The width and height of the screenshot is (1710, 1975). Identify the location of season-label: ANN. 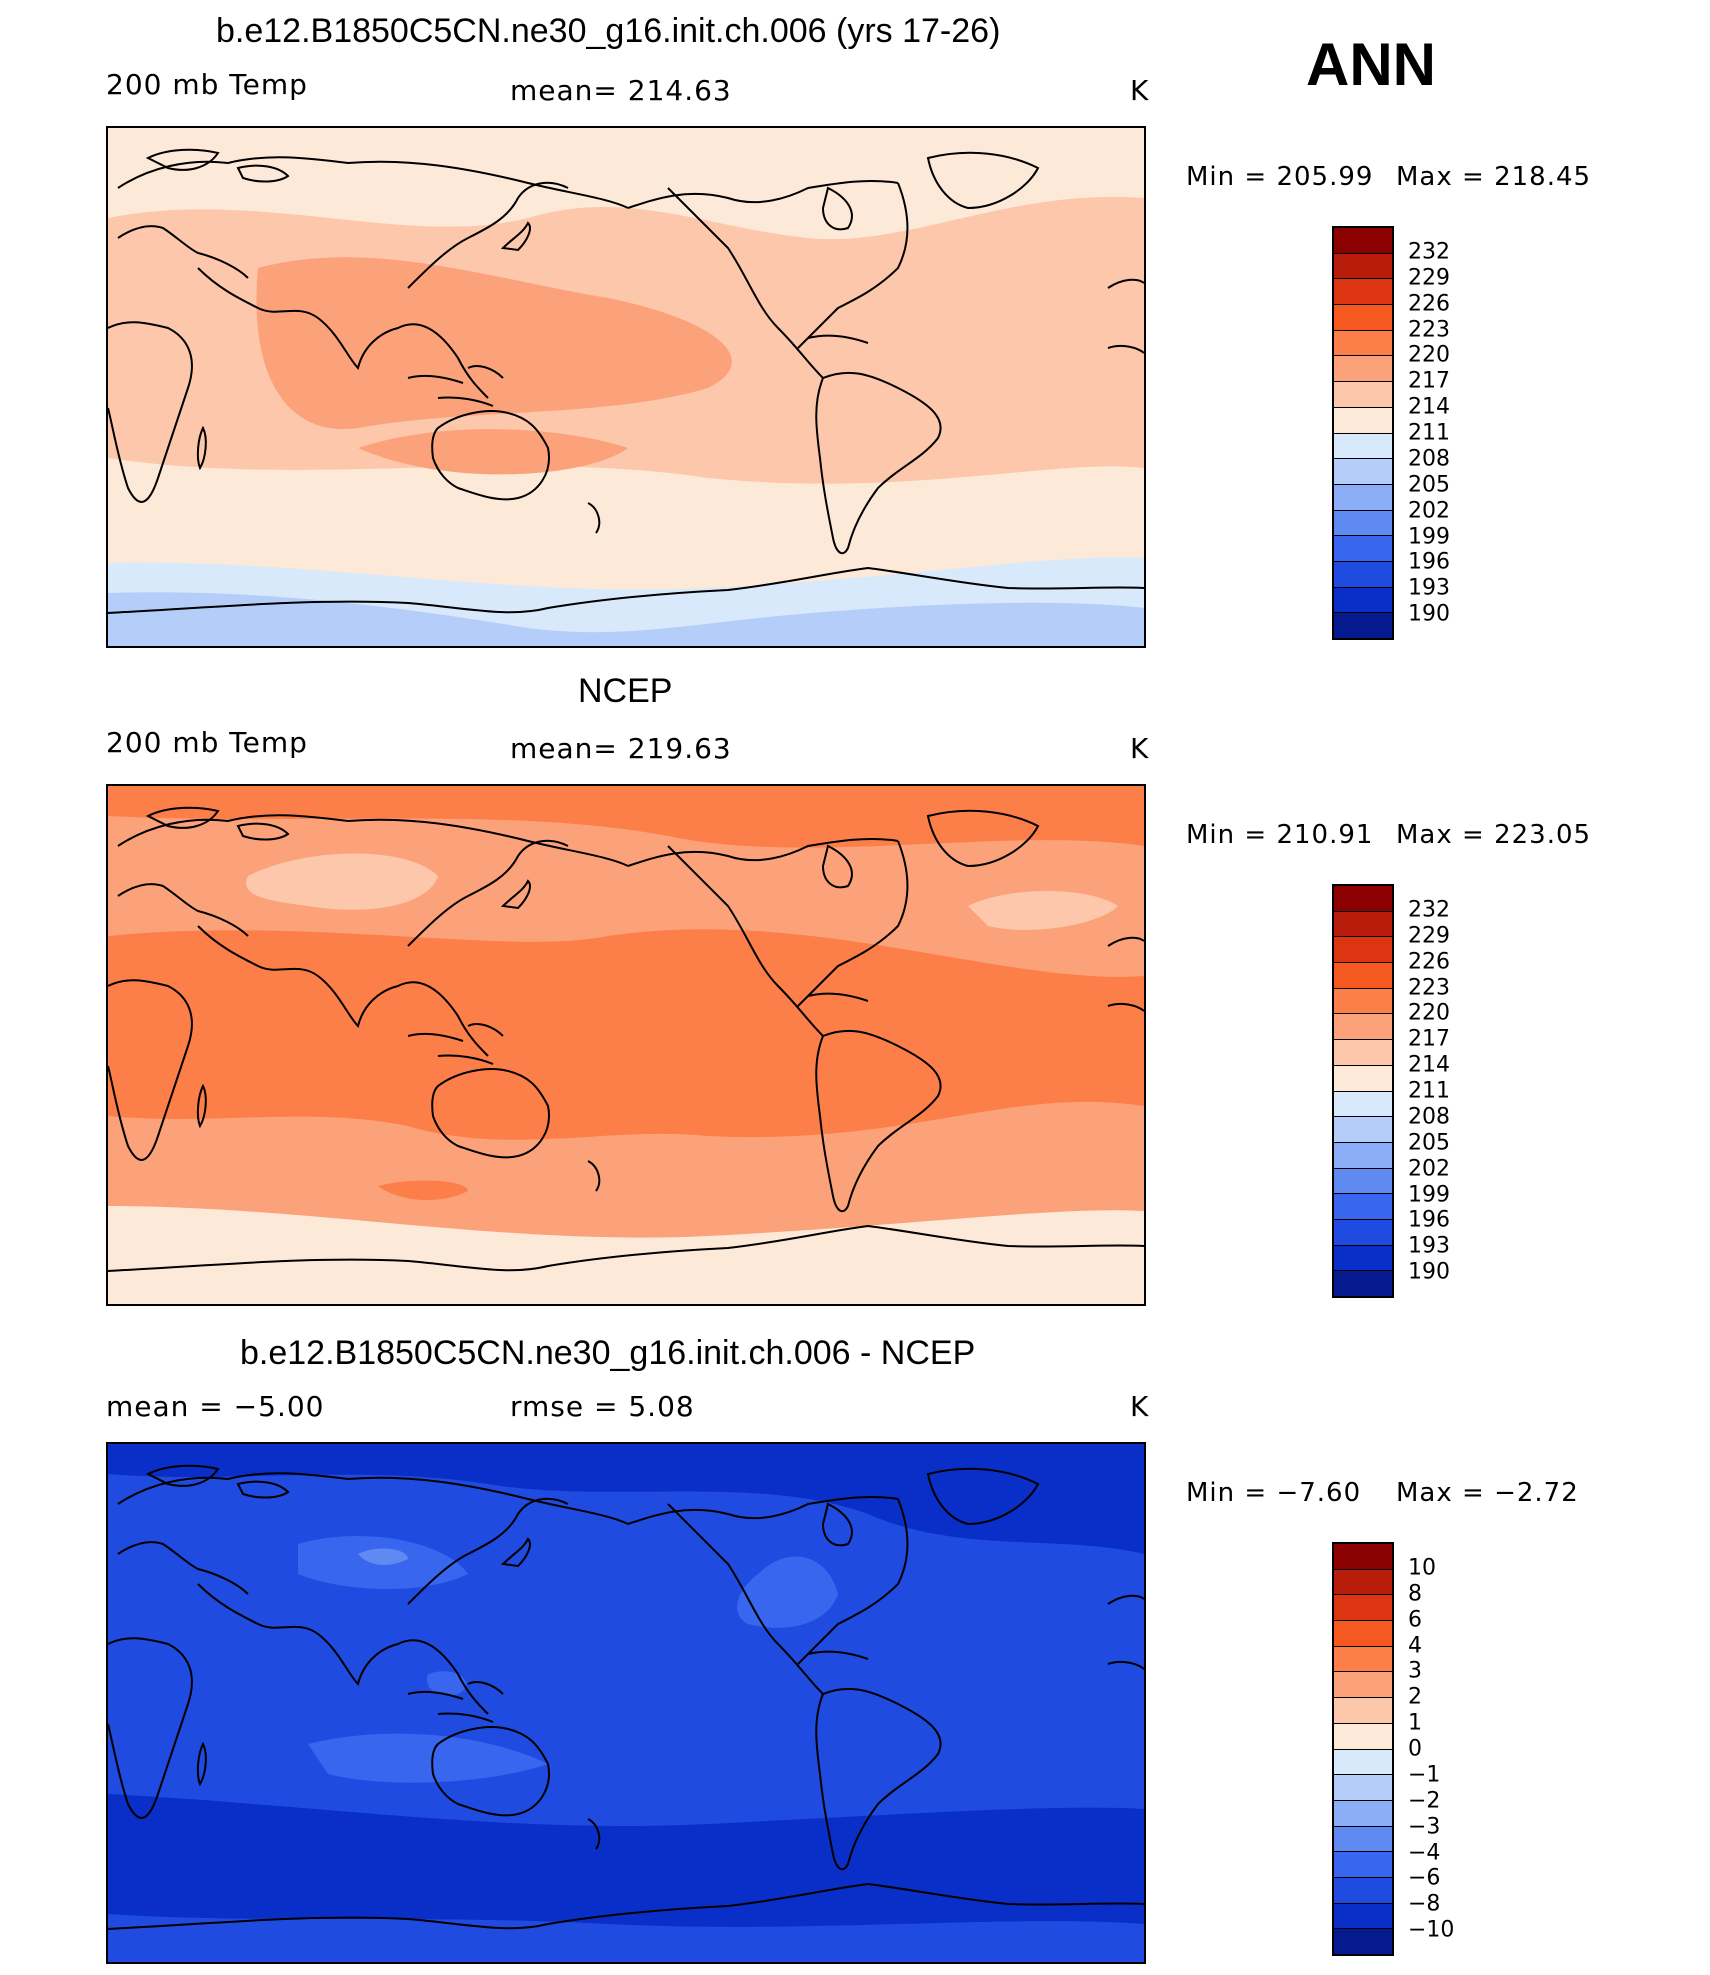
(1371, 64).